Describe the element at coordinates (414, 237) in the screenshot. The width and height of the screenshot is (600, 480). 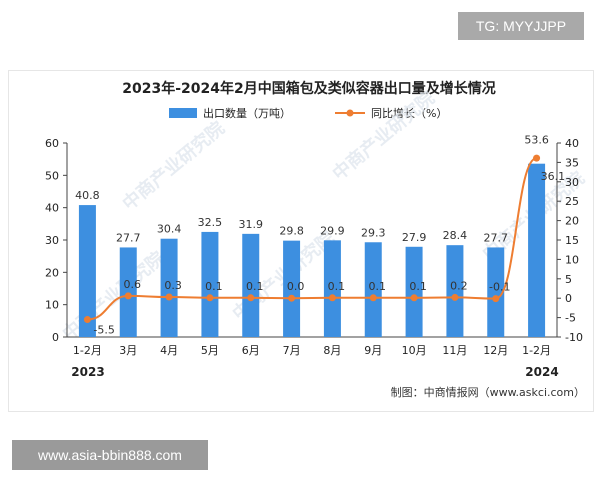
I see `bar-value-label: 27.9` at that location.